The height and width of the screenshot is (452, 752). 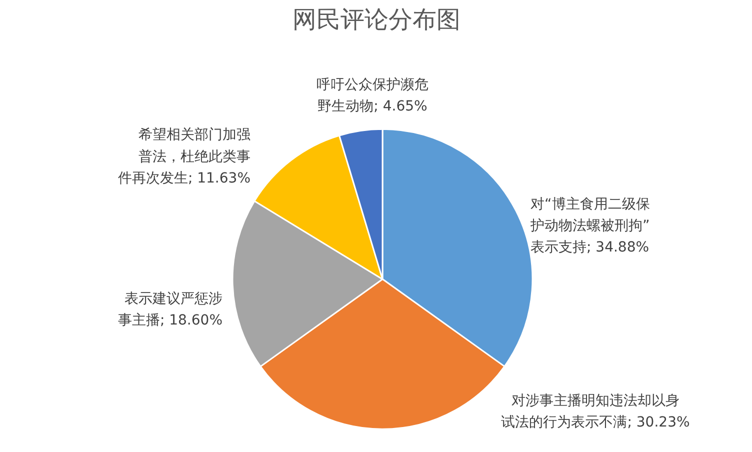 I want to click on chart-title: 网民评论分布图, so click(x=376, y=20).